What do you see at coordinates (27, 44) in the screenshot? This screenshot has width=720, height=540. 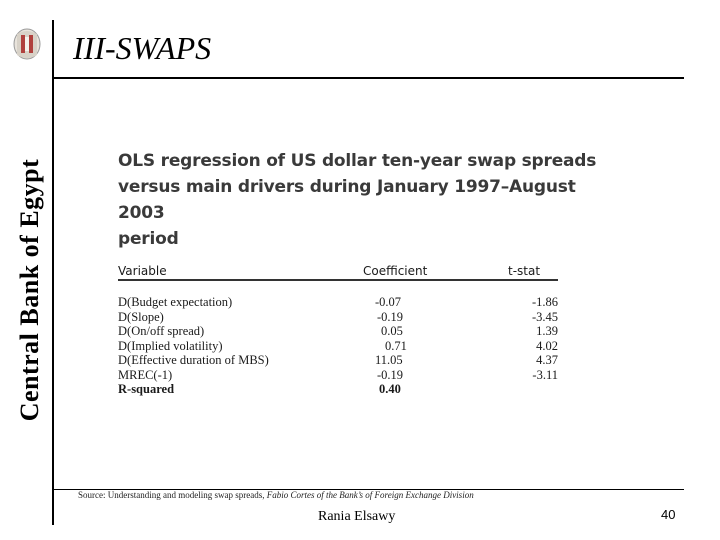 I see `central-bank-logo` at bounding box center [27, 44].